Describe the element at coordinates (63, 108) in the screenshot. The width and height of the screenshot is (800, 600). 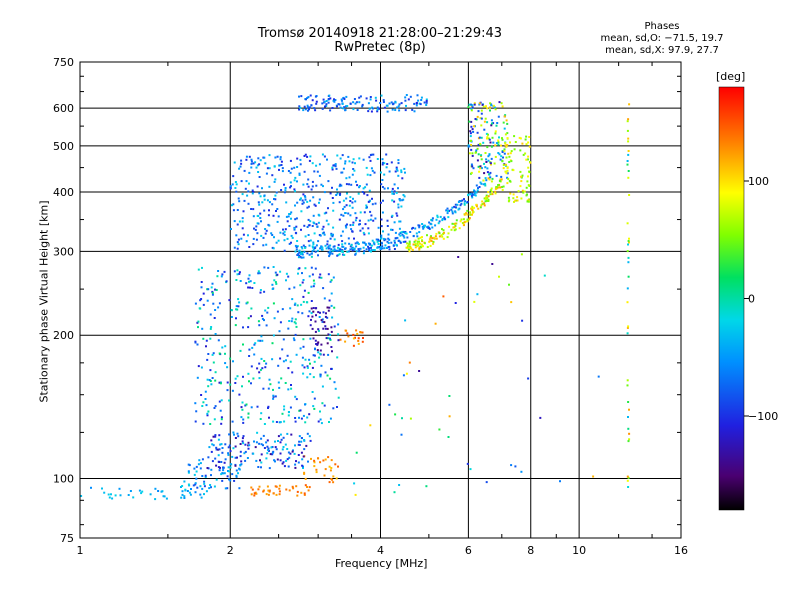
I see `y-tick-label: 600` at that location.